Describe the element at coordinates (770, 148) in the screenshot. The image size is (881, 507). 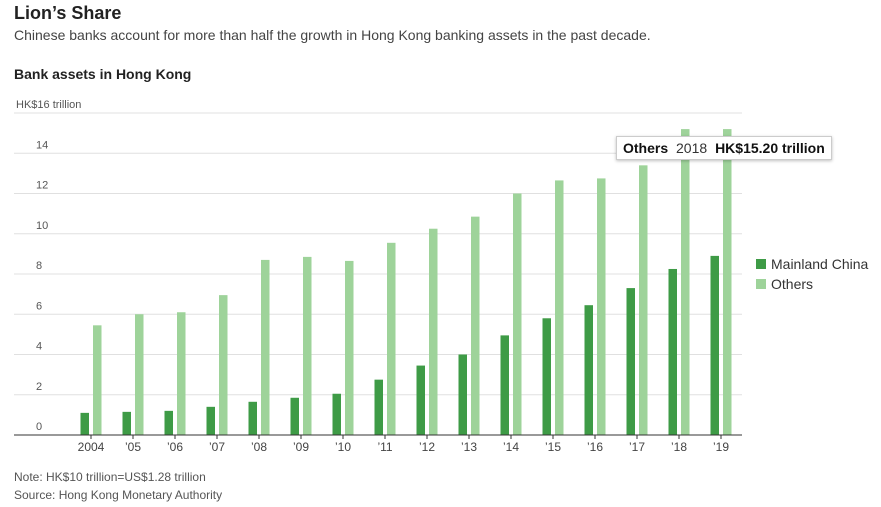
I see `tooltip-value: HK$15.20 trillion` at that location.